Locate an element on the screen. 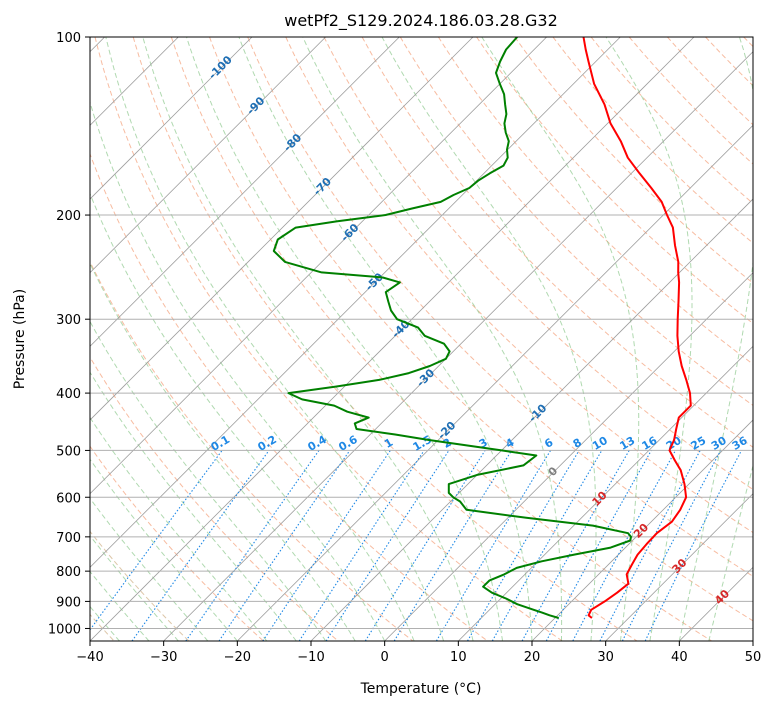  x-tick-label: −20 is located at coordinates (237, 657).